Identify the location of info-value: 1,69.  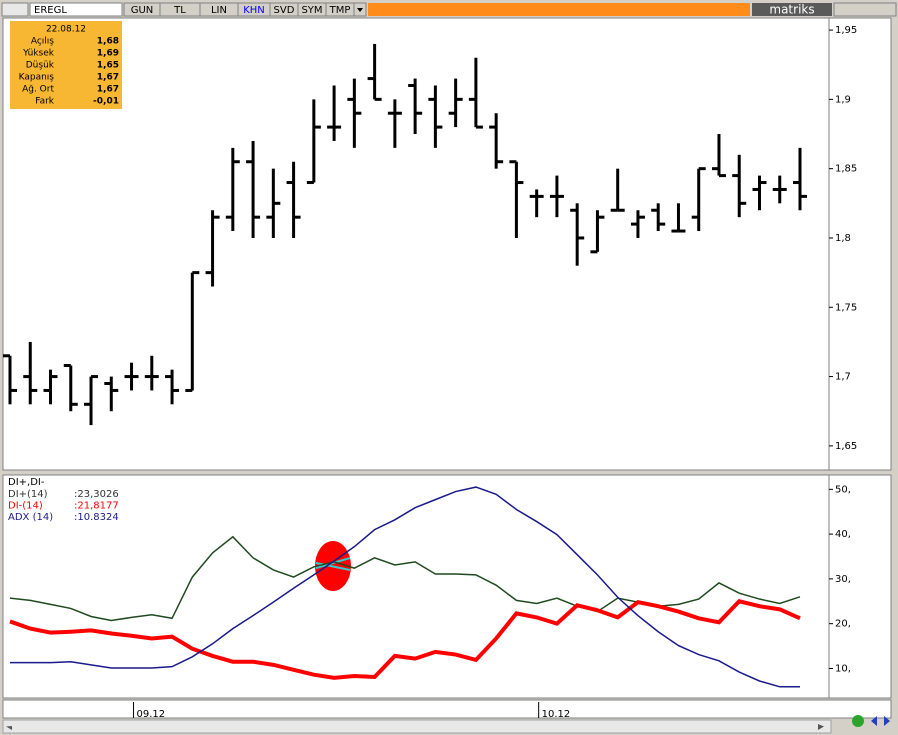
(108, 54).